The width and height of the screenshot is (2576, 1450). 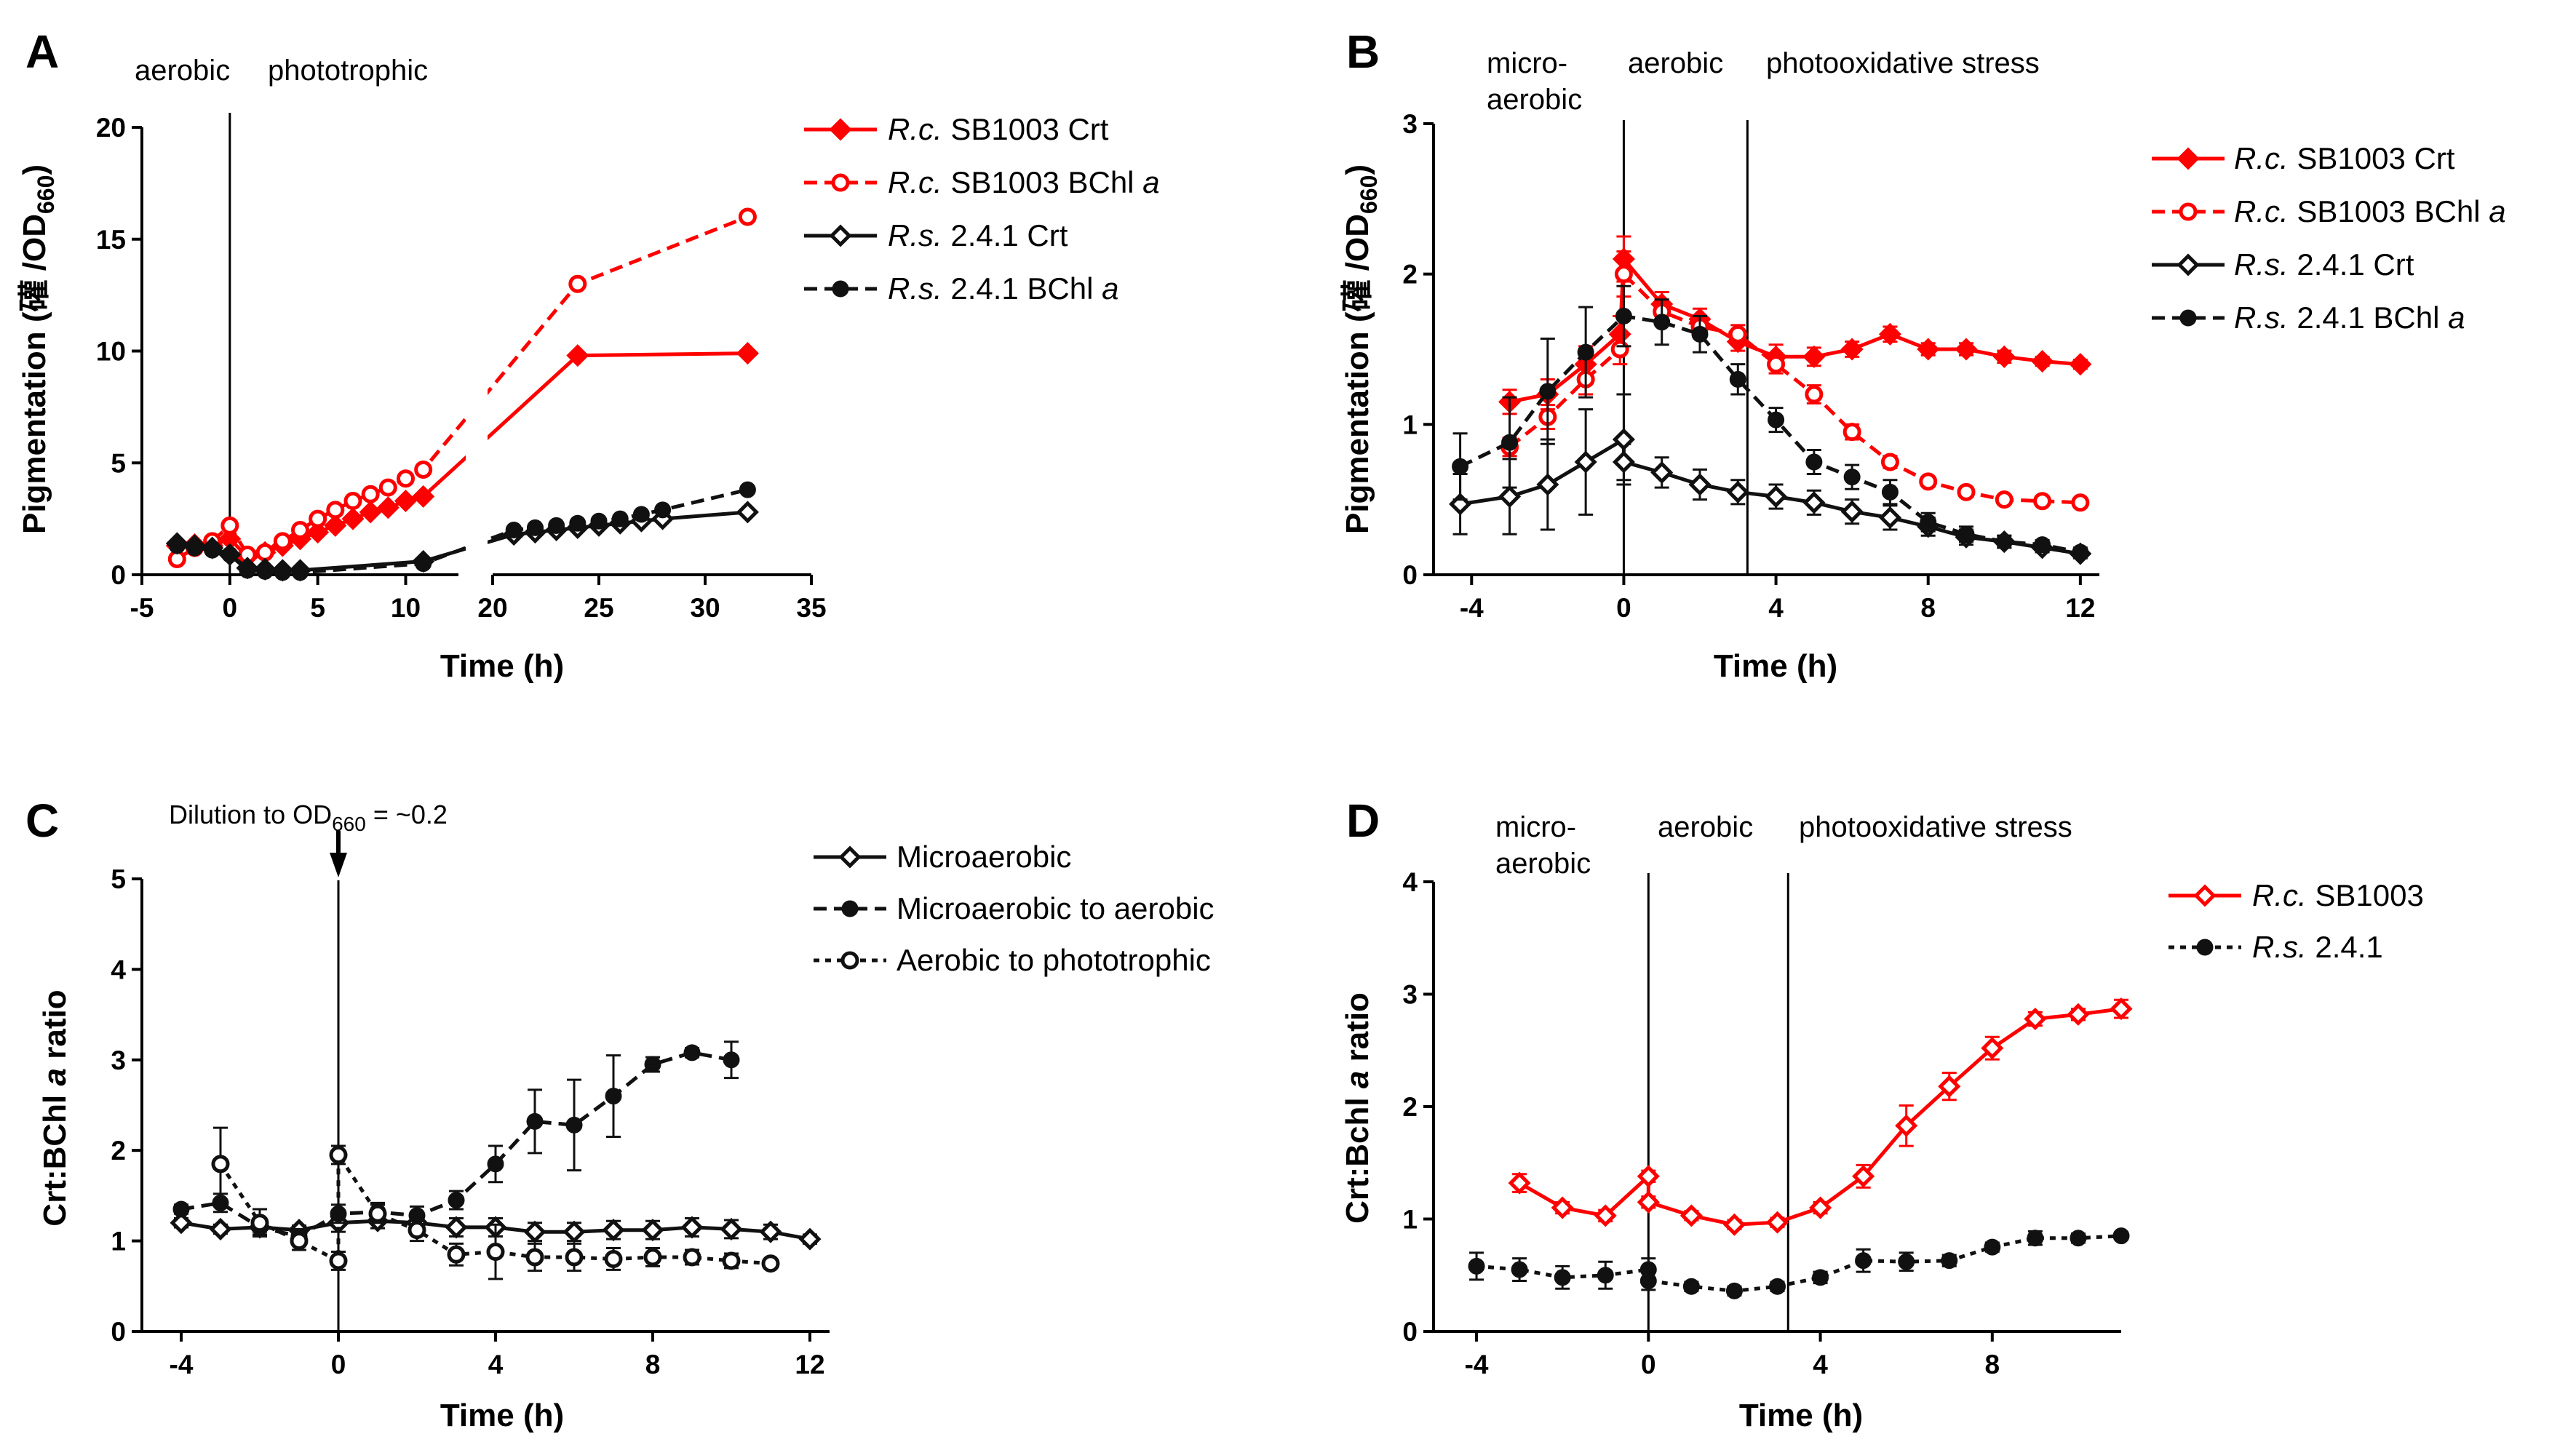 What do you see at coordinates (502, 666) in the screenshot?
I see `panel-a-x-axis-label: Time (h)` at bounding box center [502, 666].